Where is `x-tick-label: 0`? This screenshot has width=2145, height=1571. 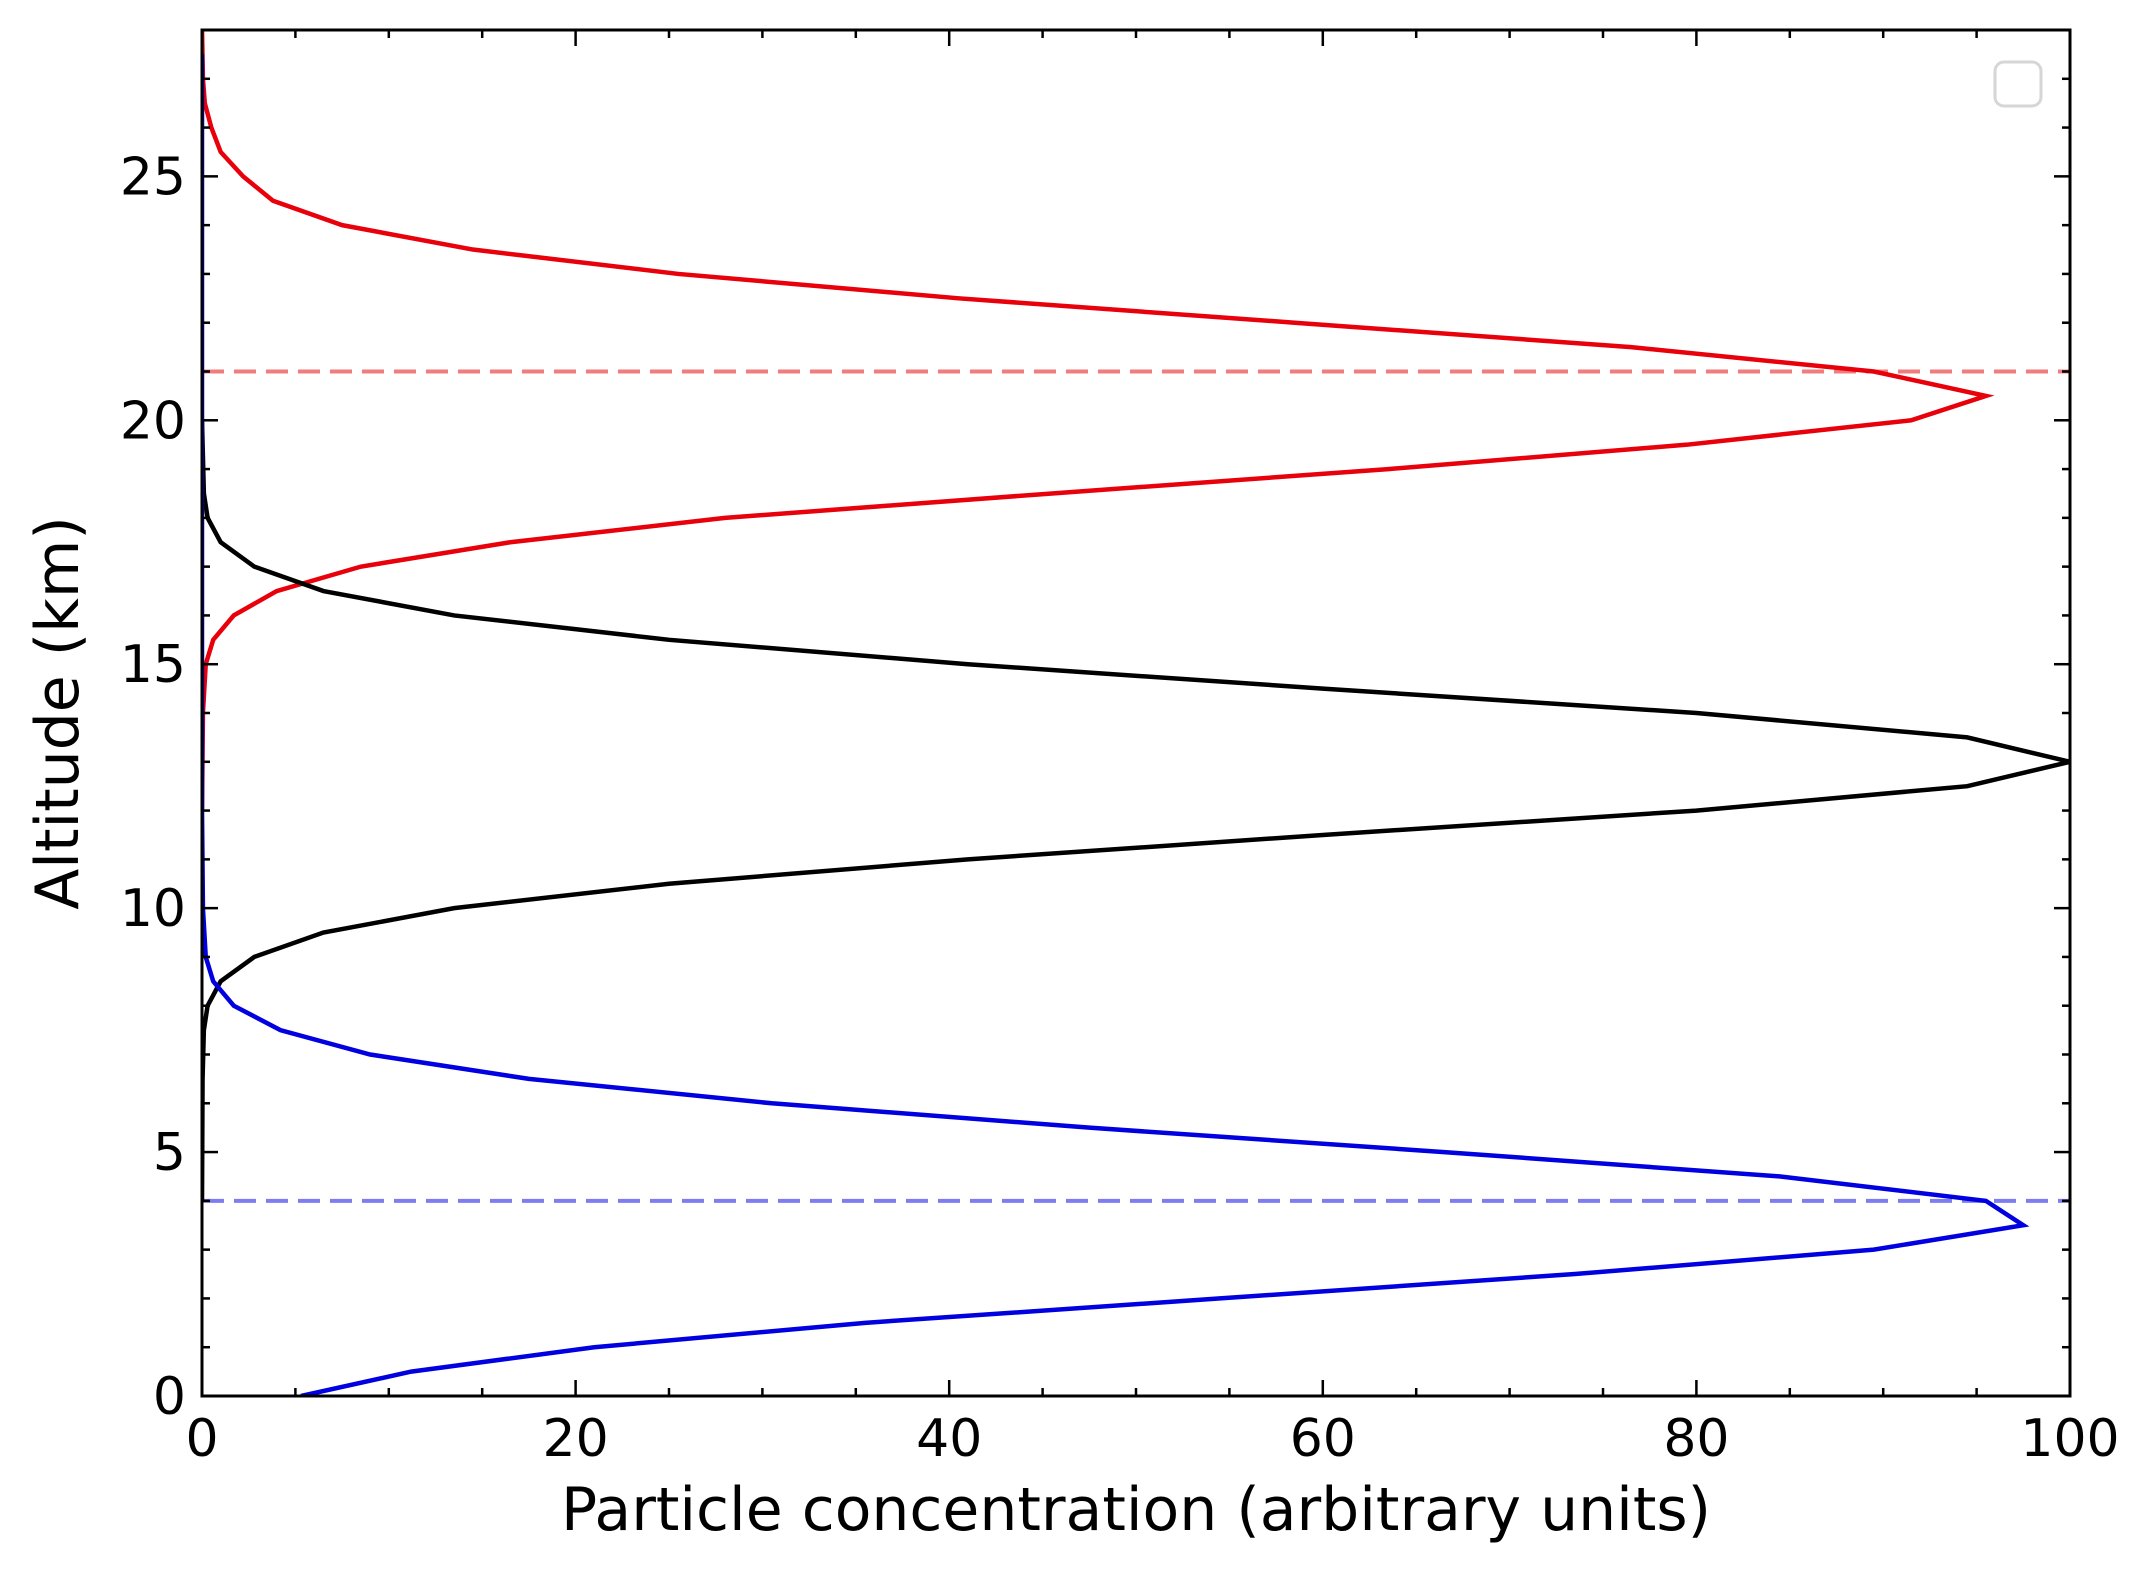 x-tick-label: 0 is located at coordinates (201, 1439).